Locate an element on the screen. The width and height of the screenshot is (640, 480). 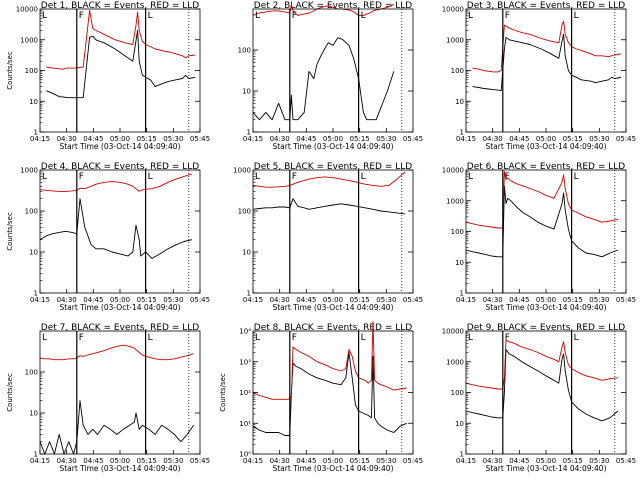
y-tick-label: 10⁴ is located at coordinates (245, 332).